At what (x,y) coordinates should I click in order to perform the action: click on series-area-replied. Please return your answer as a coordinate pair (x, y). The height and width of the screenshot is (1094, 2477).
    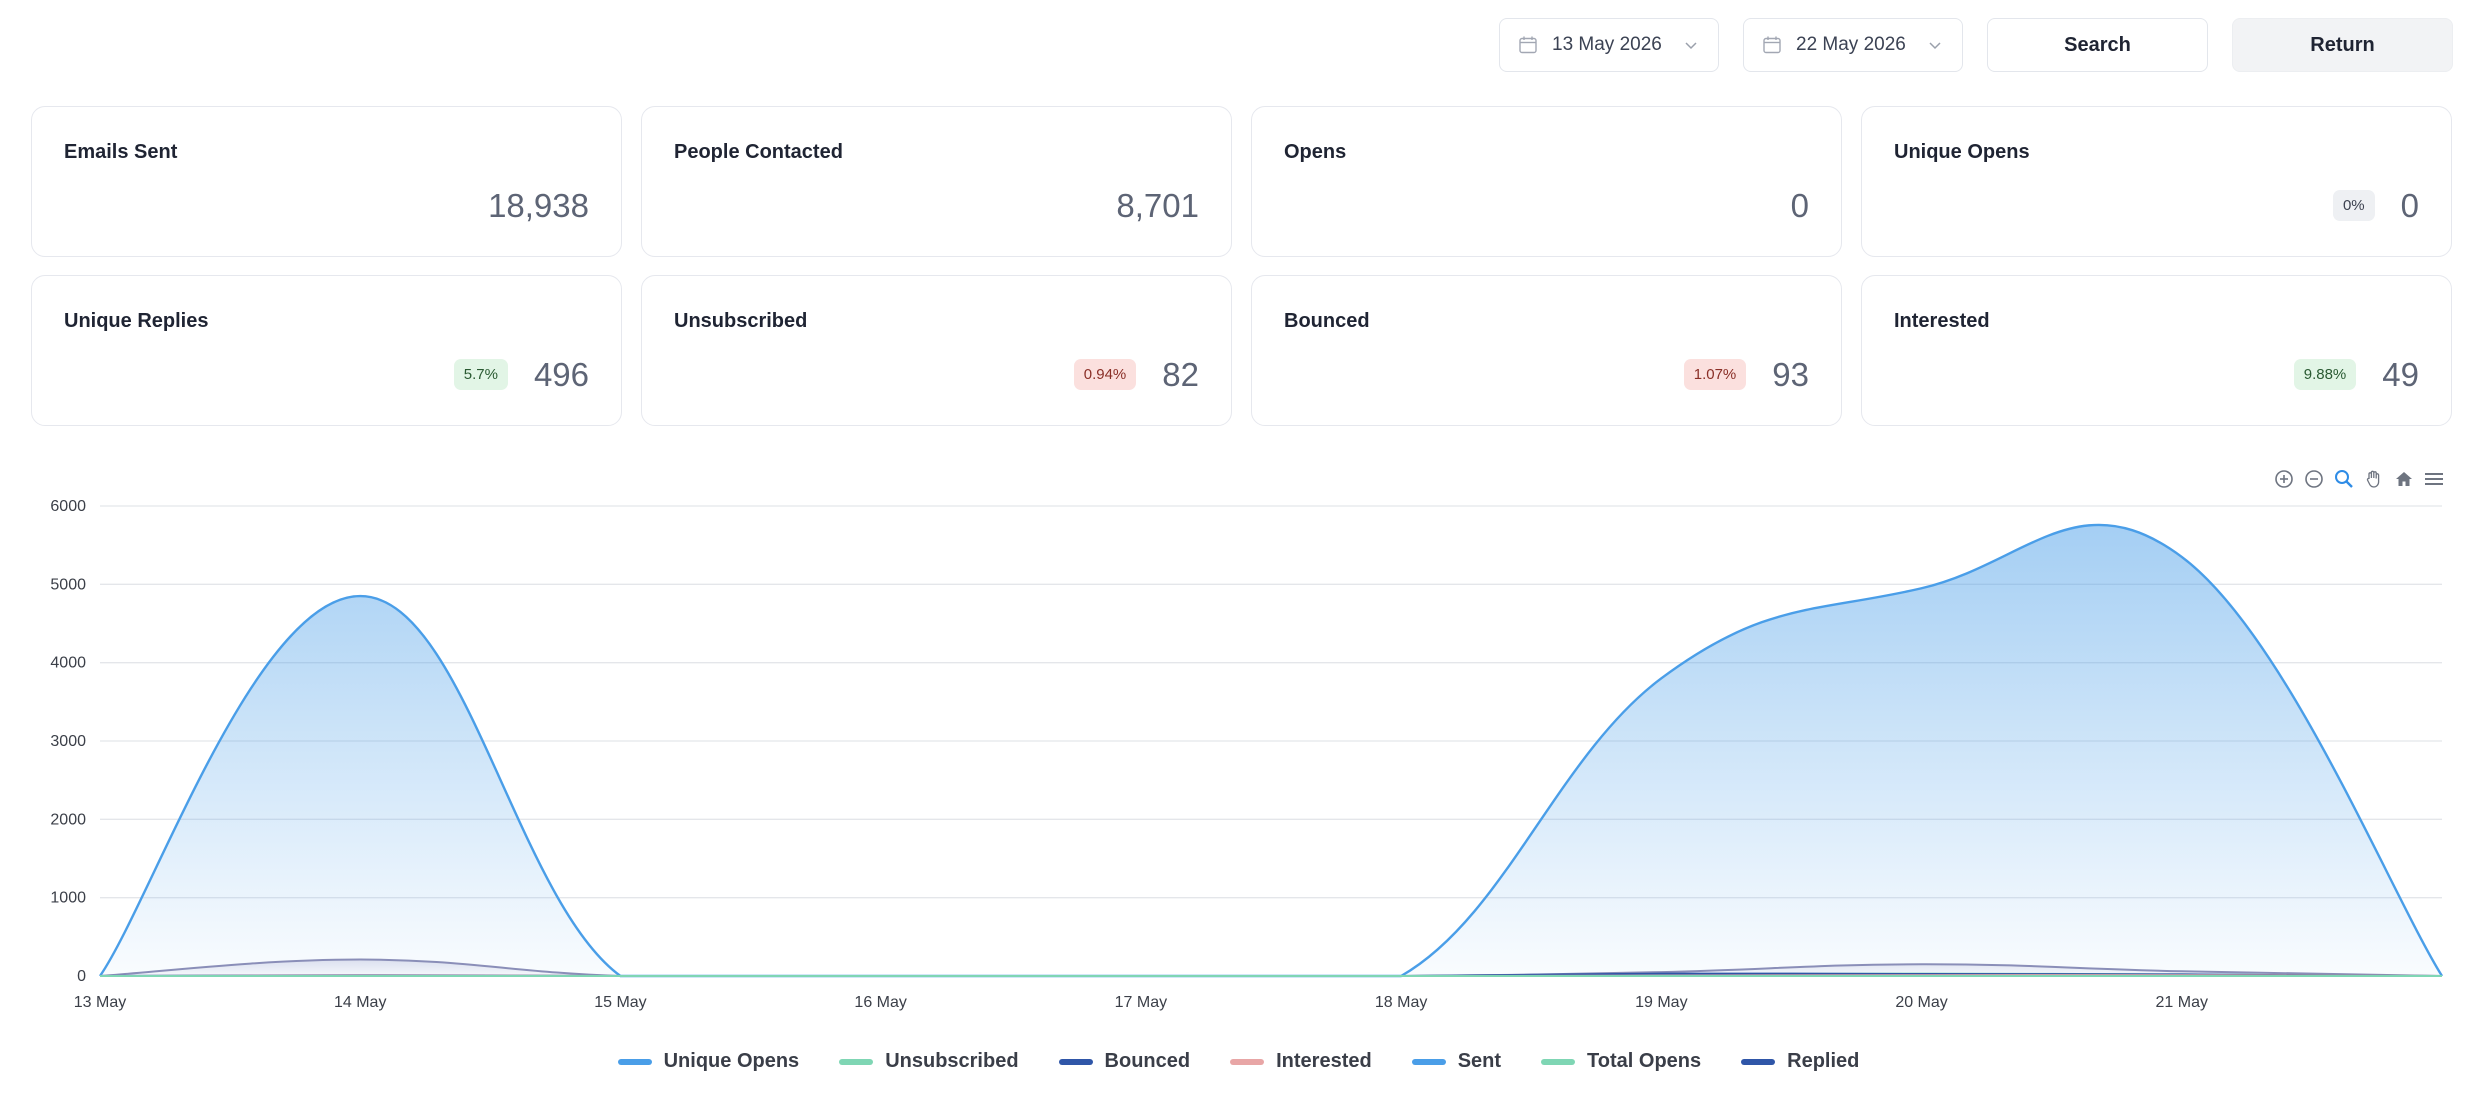
    Looking at the image, I should click on (1271, 967).